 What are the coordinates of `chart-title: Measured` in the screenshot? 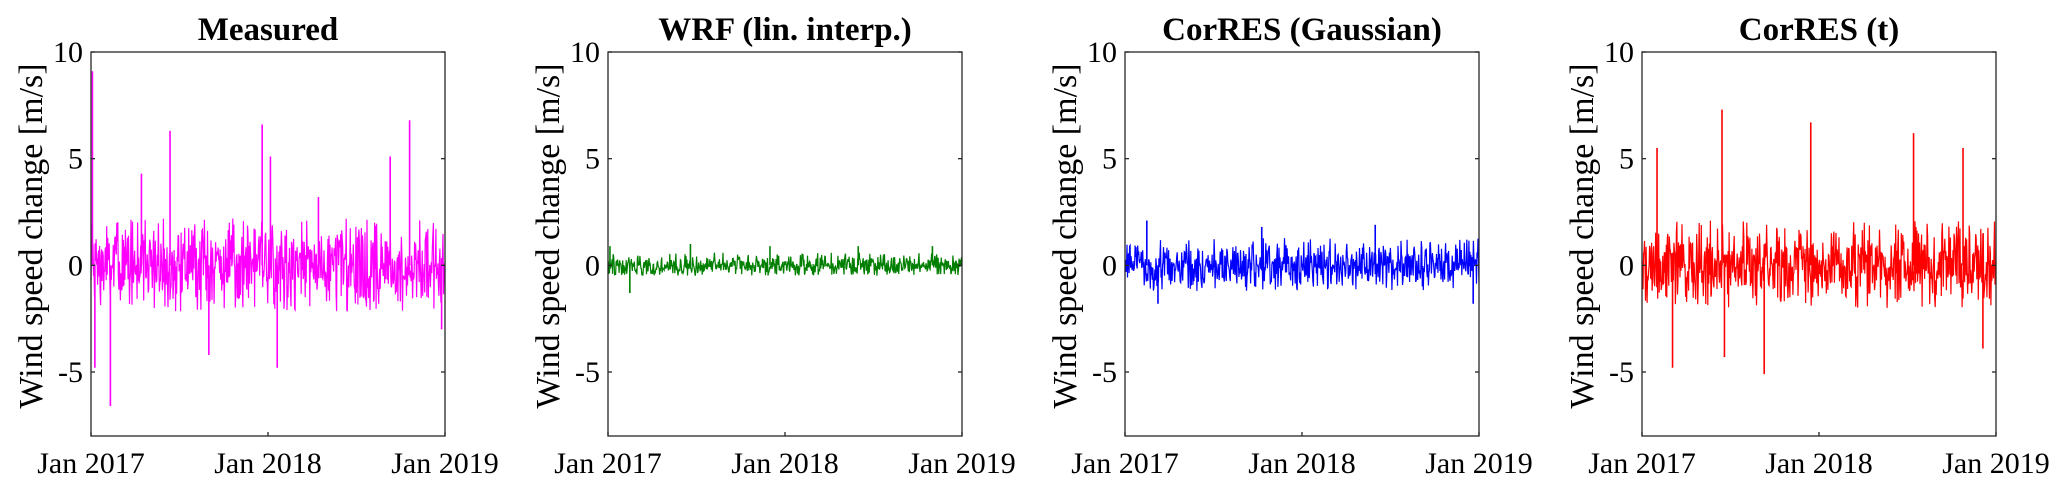 It's located at (268, 30).